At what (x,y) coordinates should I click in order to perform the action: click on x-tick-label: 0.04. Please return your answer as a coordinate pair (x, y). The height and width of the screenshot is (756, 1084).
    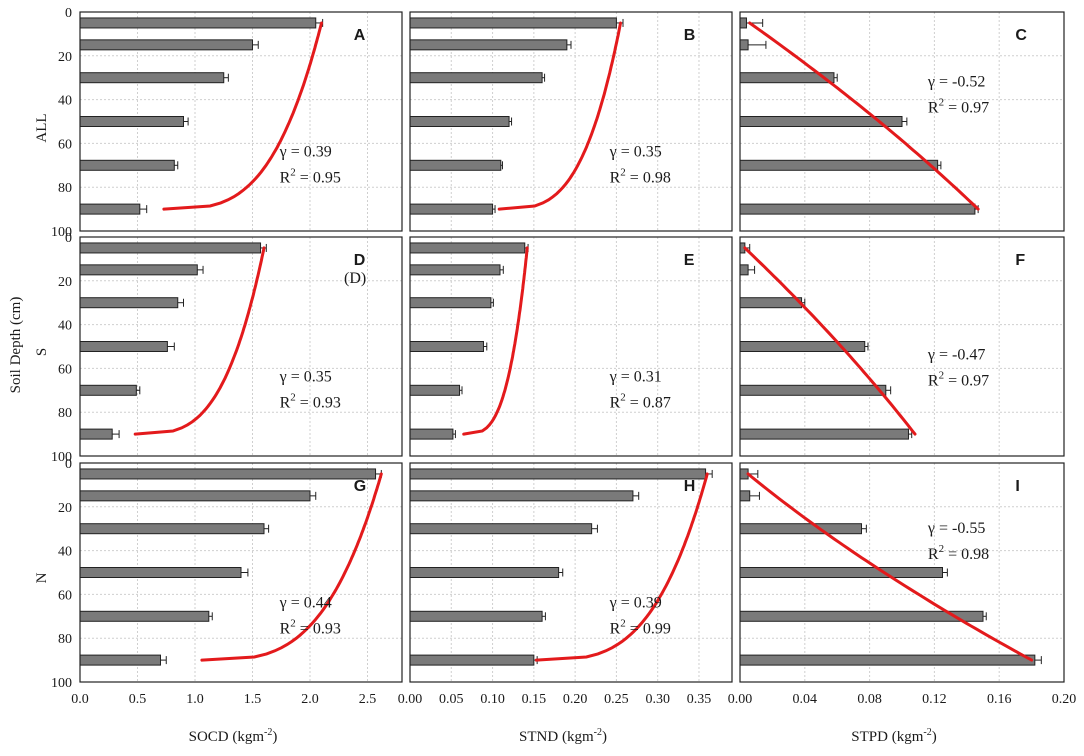
    Looking at the image, I should click on (805, 699).